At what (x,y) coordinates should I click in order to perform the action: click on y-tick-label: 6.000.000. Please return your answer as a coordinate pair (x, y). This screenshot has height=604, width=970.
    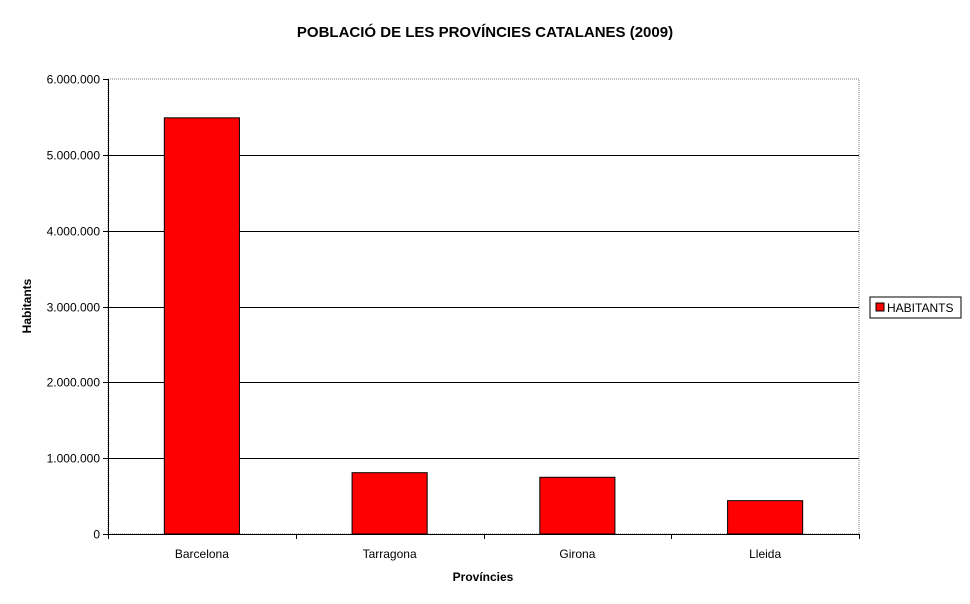
    Looking at the image, I should click on (74, 80).